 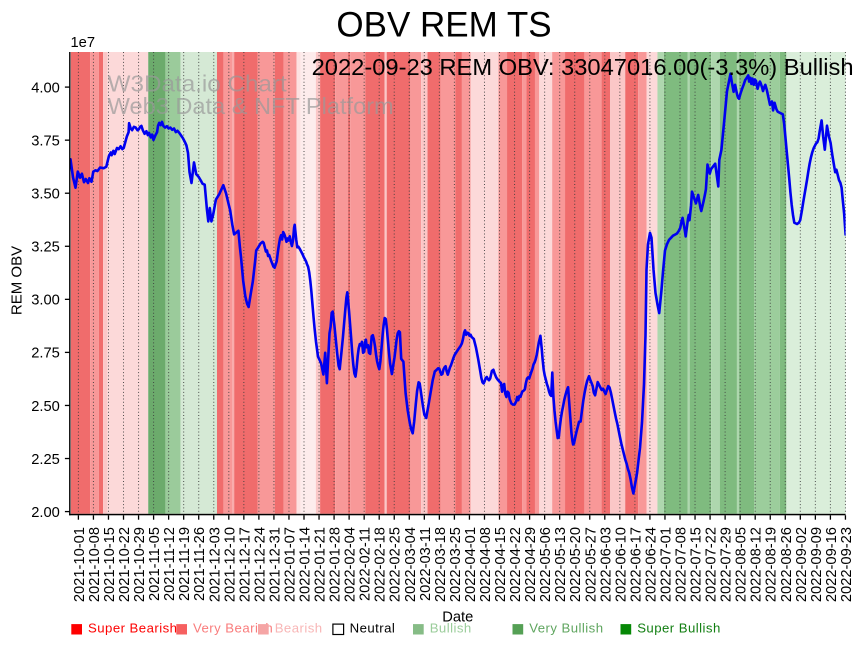 What do you see at coordinates (45, 460) in the screenshot?
I see `svg-text: 2.25` at bounding box center [45, 460].